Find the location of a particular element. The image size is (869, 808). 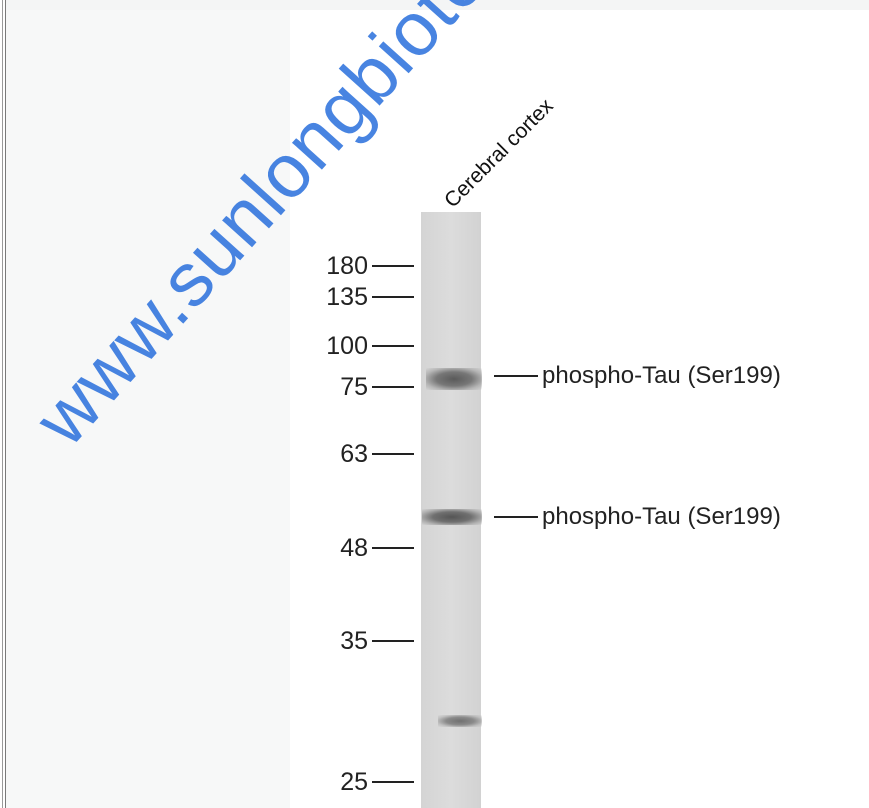

marker-label: 35 is located at coordinates (354, 641).